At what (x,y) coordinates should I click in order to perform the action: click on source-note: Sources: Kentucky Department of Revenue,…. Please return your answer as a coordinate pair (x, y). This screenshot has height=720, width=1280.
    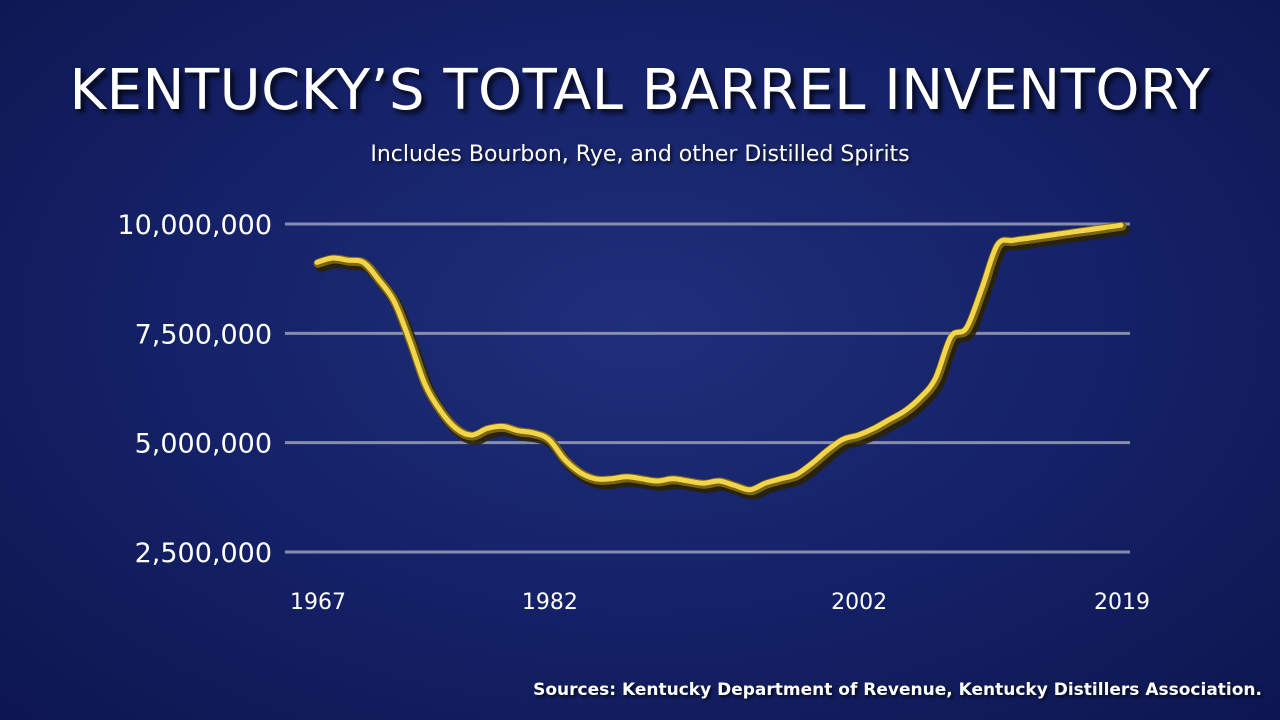
    Looking at the image, I should click on (897, 690).